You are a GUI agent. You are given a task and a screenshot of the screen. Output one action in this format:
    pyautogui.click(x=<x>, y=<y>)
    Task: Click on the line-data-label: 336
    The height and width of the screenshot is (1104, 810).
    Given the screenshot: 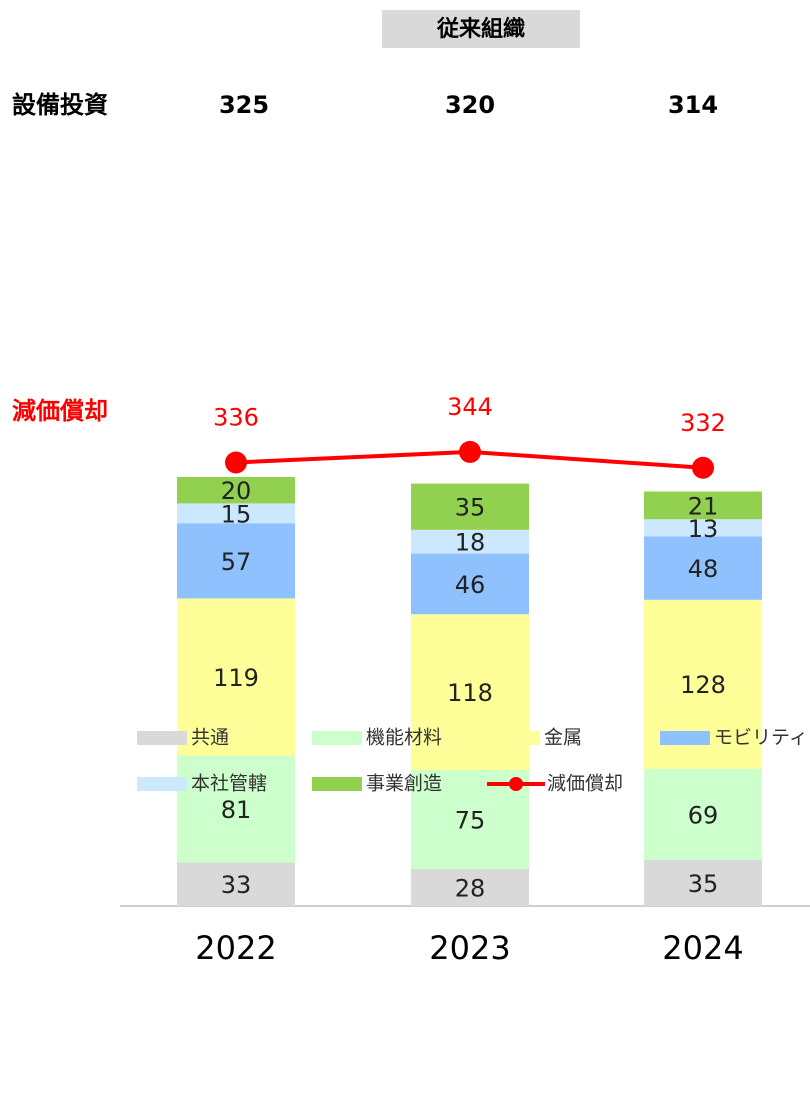 What is the action you would take?
    pyautogui.click(x=236, y=417)
    